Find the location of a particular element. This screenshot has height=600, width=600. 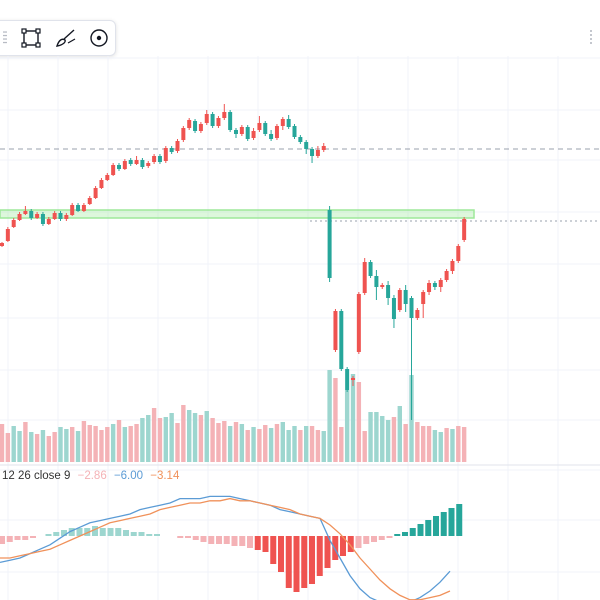

macd-histogram-value: −2.86 is located at coordinates (92, 476).